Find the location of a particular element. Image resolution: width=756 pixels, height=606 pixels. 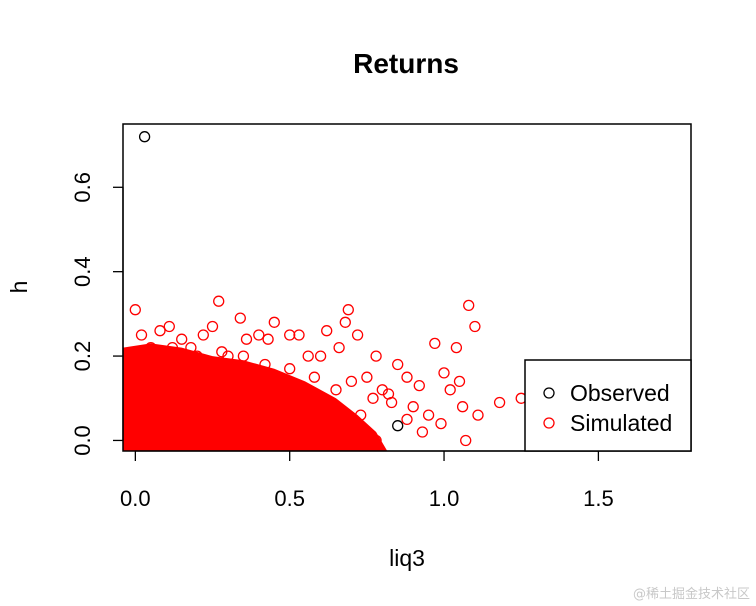

y-axis-label: h is located at coordinates (19, 287).